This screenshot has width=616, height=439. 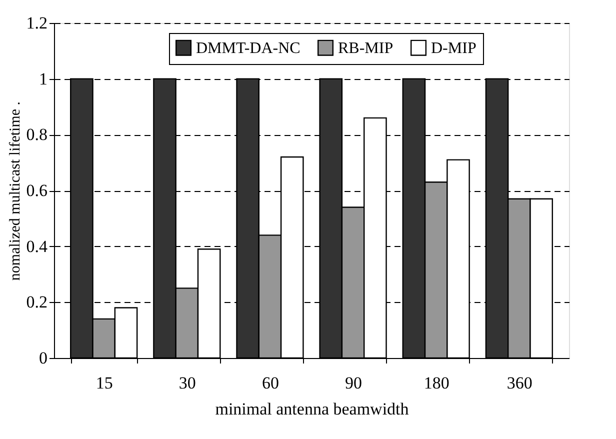 I want to click on y-tick-label: 0.6, so click(x=37, y=190).